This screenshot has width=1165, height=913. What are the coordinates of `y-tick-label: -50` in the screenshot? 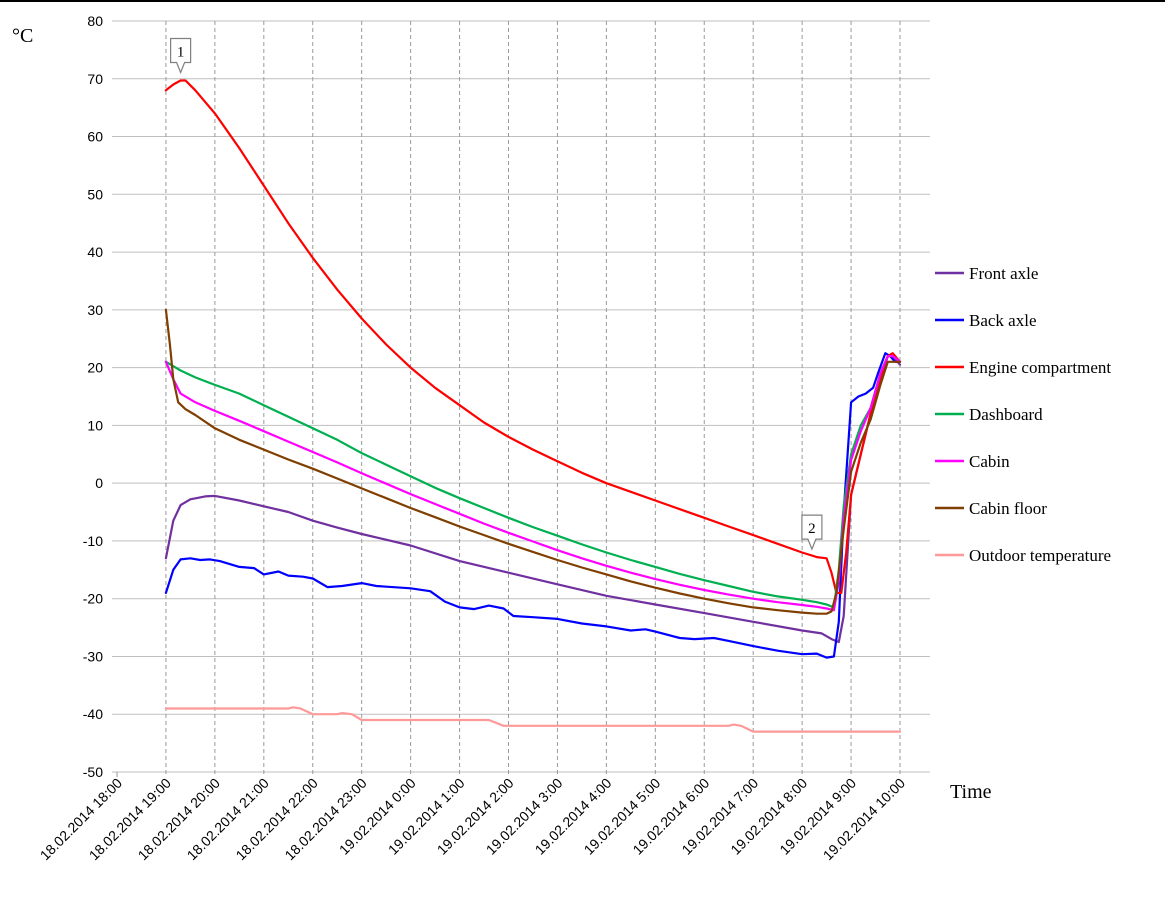 It's located at (93, 772).